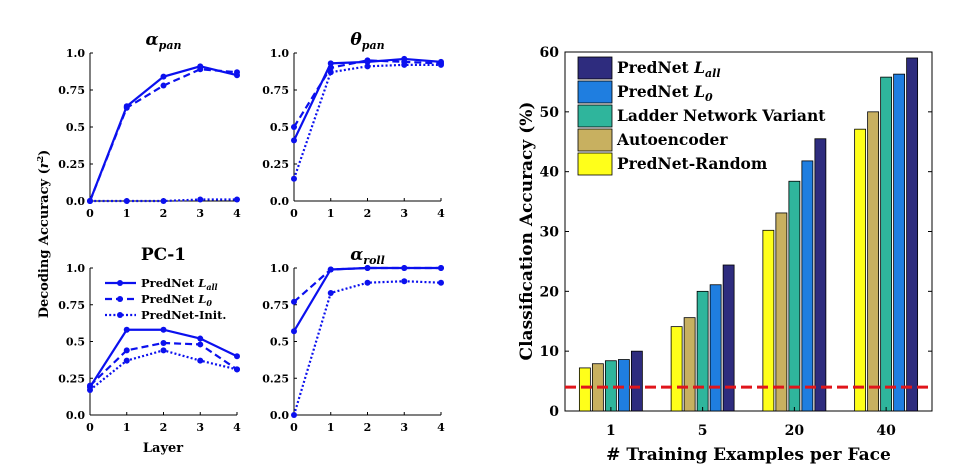 This screenshot has height=472, width=962. I want to click on panel-title: αpan, so click(164, 41).